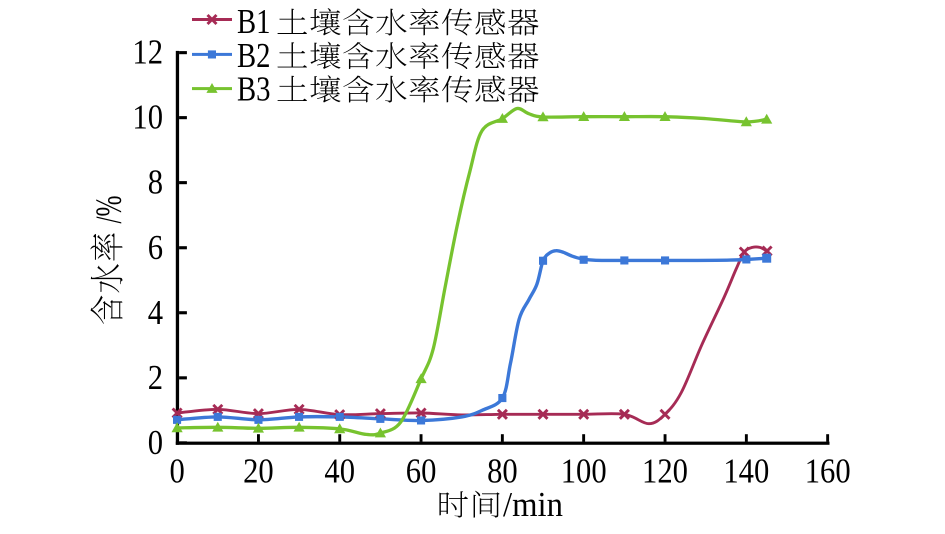 Image resolution: width=945 pixels, height=534 pixels. Describe the element at coordinates (155, 182) in the screenshot. I see `svg-text: 8` at that location.